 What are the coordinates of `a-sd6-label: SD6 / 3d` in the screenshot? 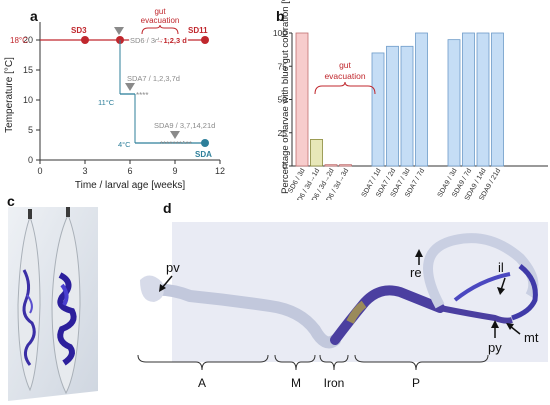 It's located at (144, 40).